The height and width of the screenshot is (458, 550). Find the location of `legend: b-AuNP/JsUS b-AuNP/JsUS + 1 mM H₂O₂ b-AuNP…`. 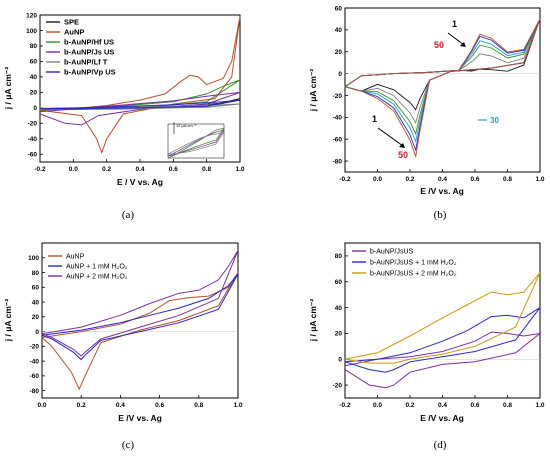

legend: b-AuNP/JsUS b-AuNP/JsUS + 1 mM H₂O₂ b-AuNP… is located at coordinates (404, 263).